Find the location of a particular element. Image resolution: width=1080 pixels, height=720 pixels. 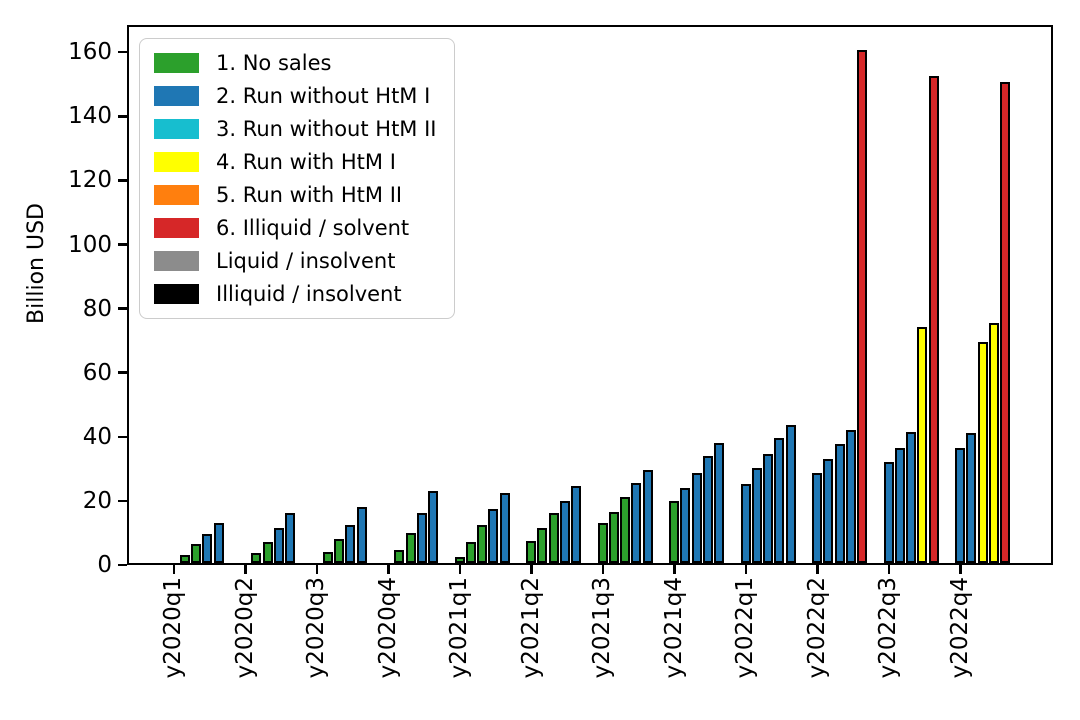

legend-item: Liquid / insolvent is located at coordinates (295, 261).